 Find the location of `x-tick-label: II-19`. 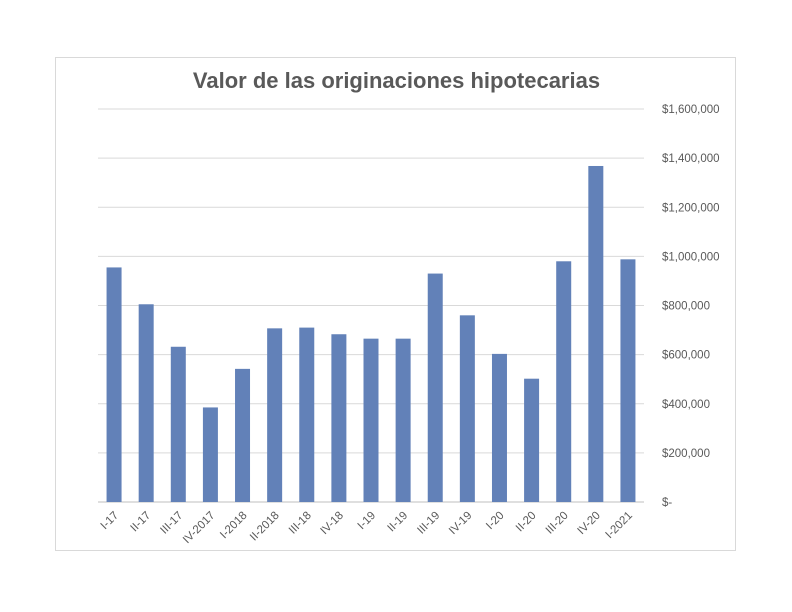

x-tick-label: II-19 is located at coordinates (397, 522).